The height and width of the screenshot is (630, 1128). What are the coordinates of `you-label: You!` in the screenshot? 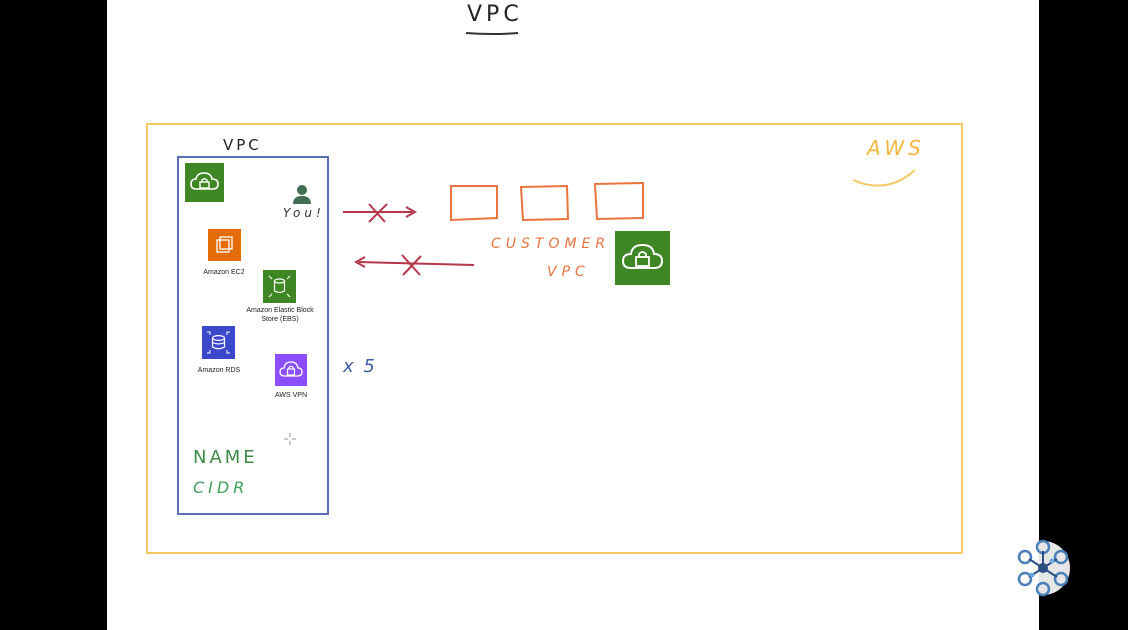 It's located at (304, 213).